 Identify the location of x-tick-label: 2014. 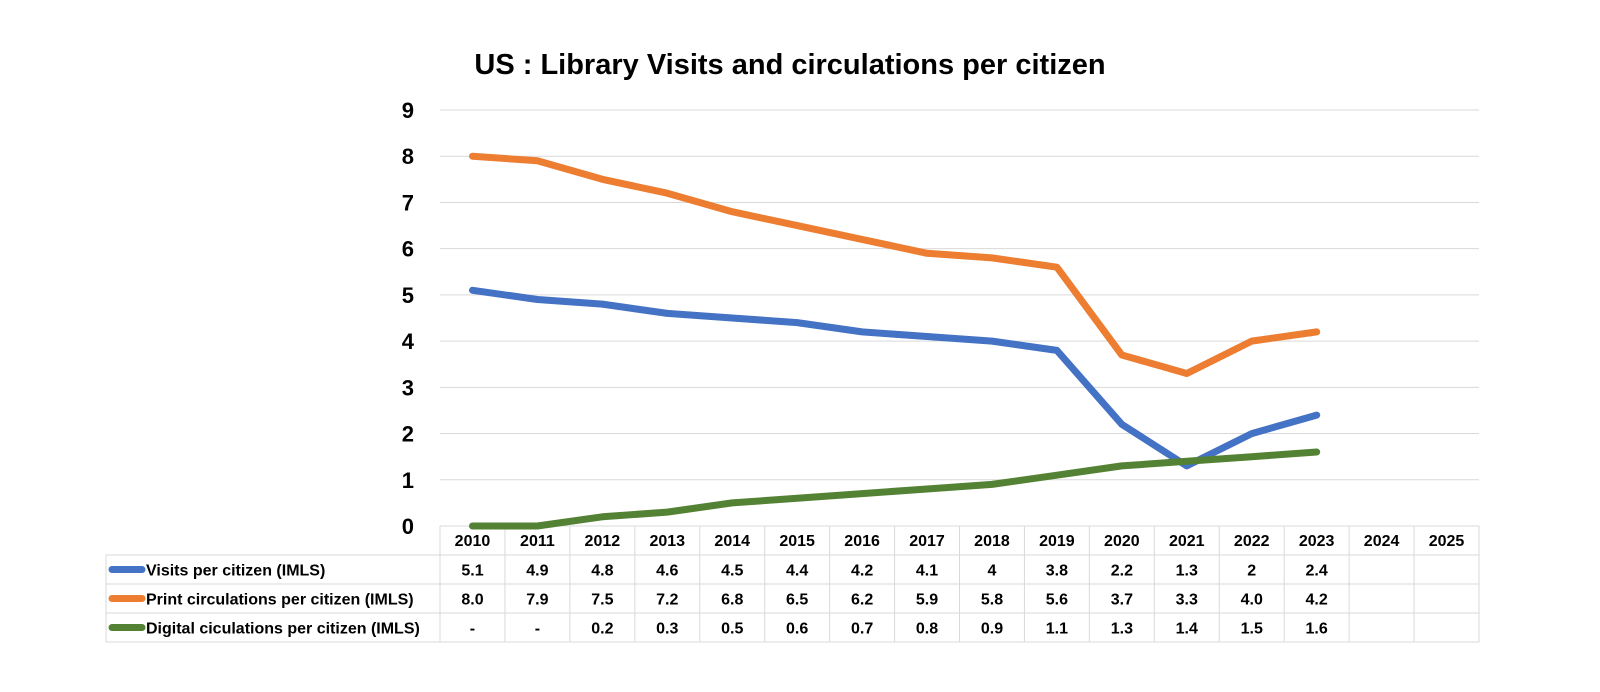
(732, 541).